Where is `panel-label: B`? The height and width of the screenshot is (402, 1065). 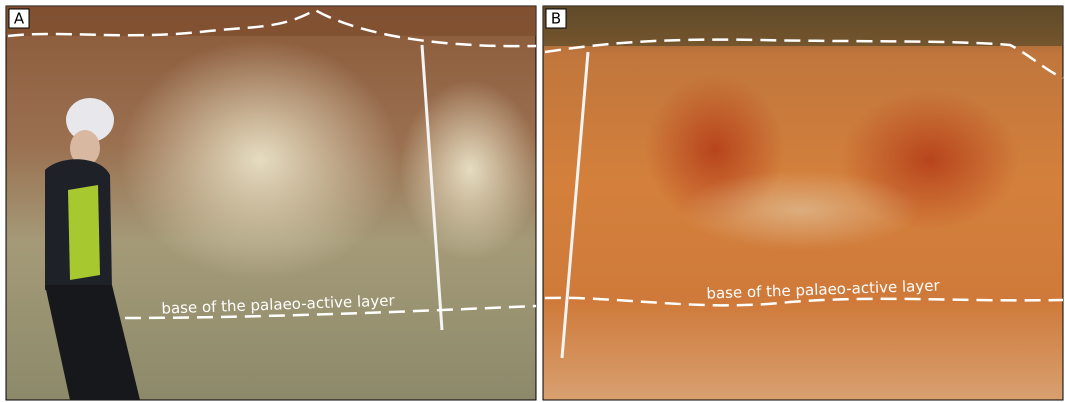 panel-label: B is located at coordinates (556, 19).